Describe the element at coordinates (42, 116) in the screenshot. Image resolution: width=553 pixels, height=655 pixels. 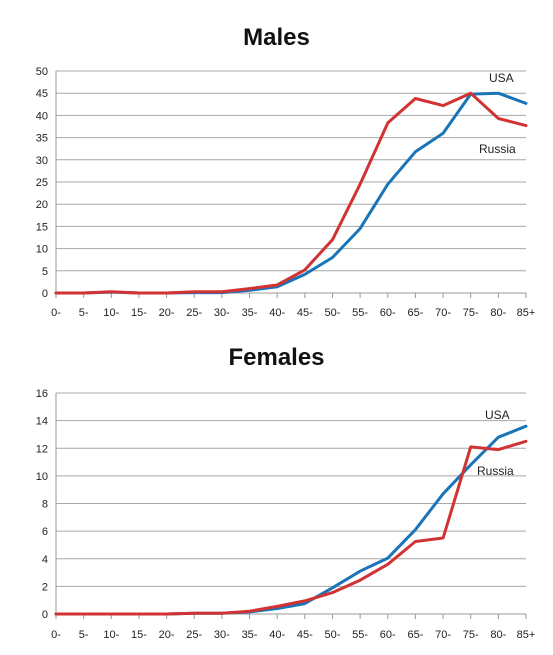
I see `y-tick-label: 40` at that location.